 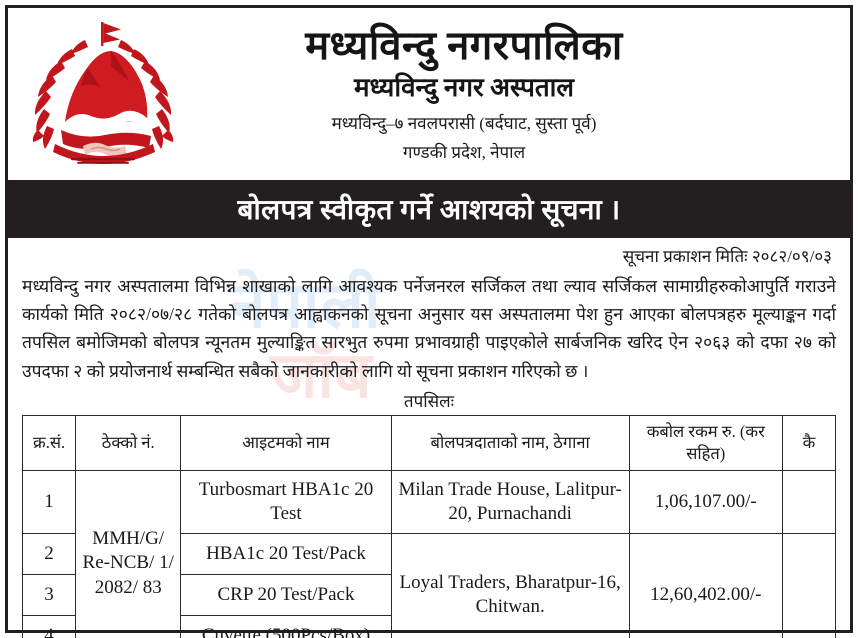 I want to click on logo-container, so click(x=103, y=94).